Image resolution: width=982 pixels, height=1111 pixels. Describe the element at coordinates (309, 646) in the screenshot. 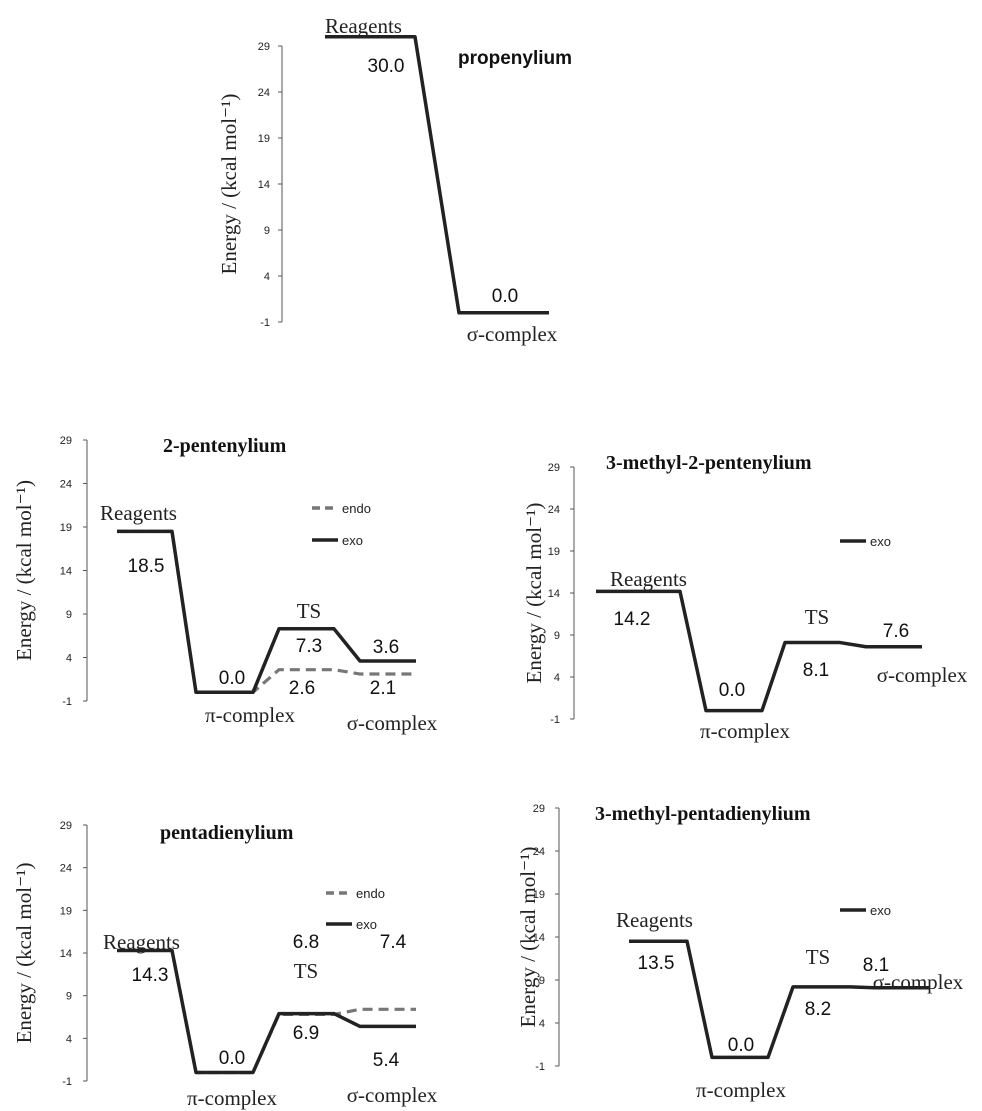

I see `energy-value-label: 7.3` at that location.